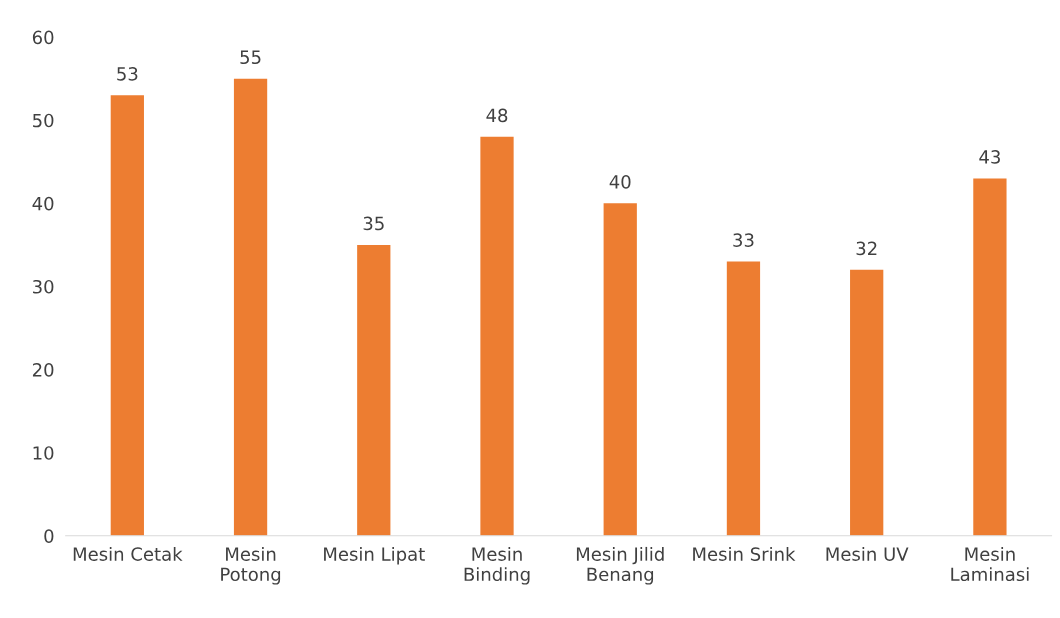 Image resolution: width=1060 pixels, height=618 pixels. What do you see at coordinates (620, 565) in the screenshot?
I see `x-tick-label: Mesin Jilid Benang` at bounding box center [620, 565].